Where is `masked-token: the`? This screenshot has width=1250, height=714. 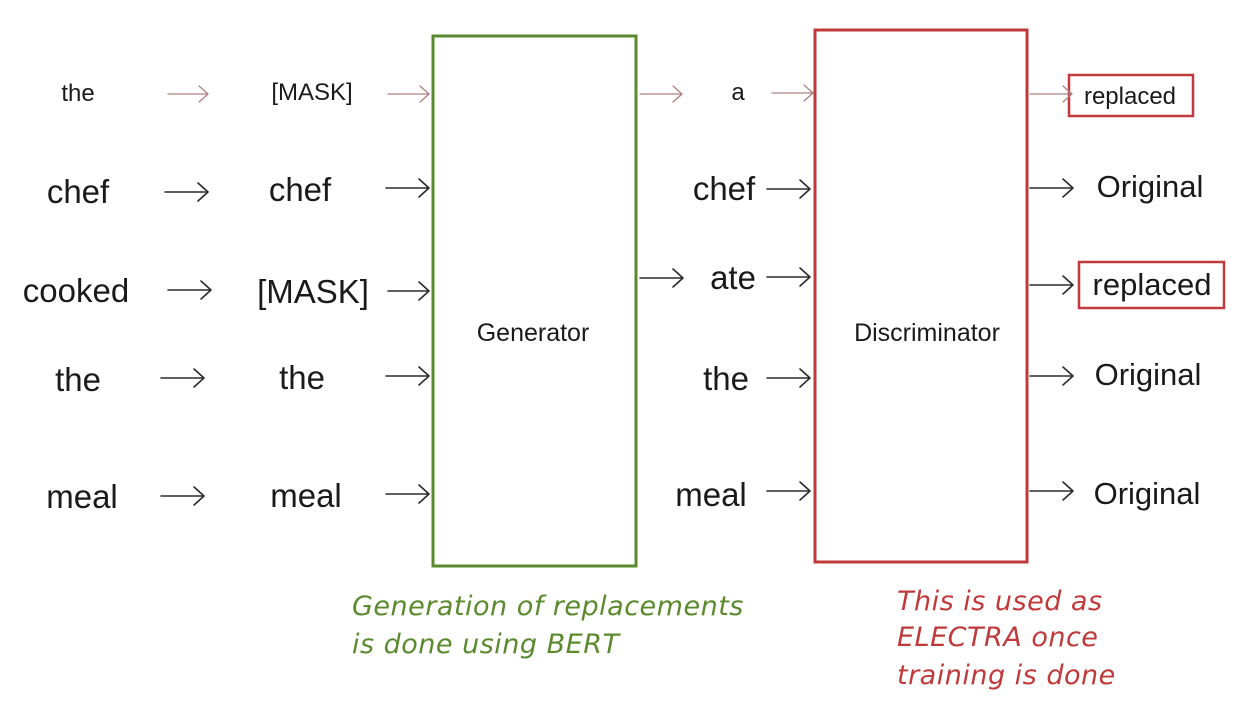 masked-token: the is located at coordinates (302, 377).